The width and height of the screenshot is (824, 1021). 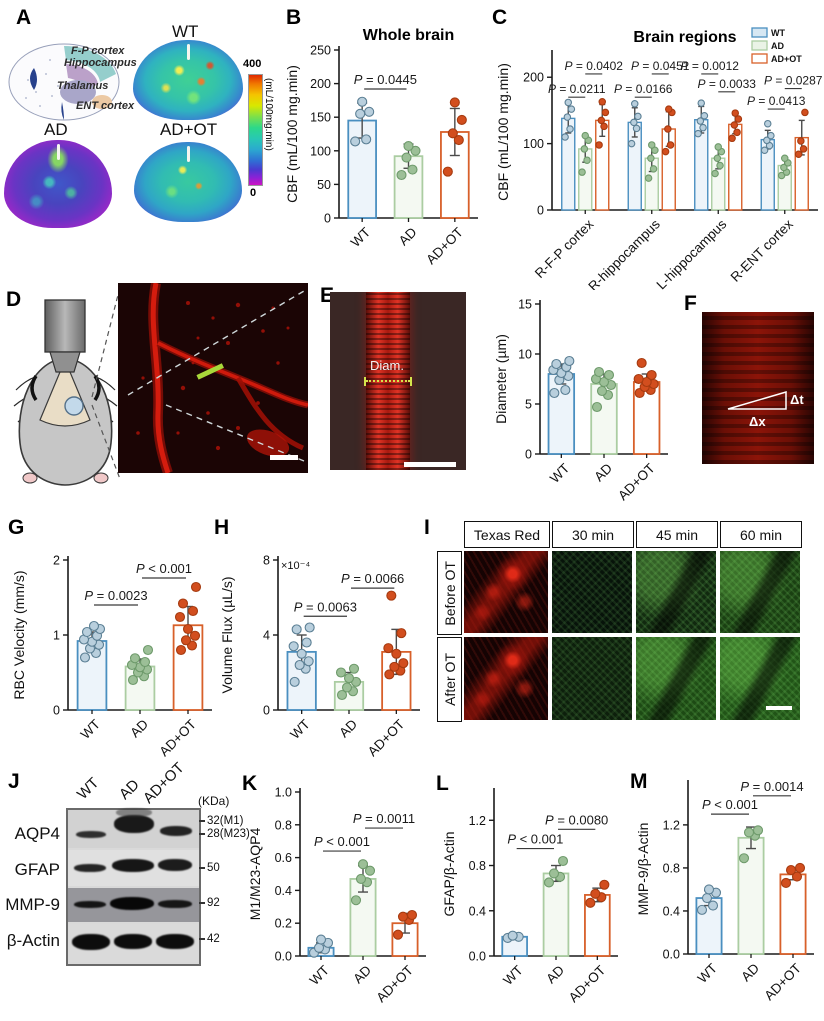 I want to click on panel-label-j: J, so click(x=14, y=781).